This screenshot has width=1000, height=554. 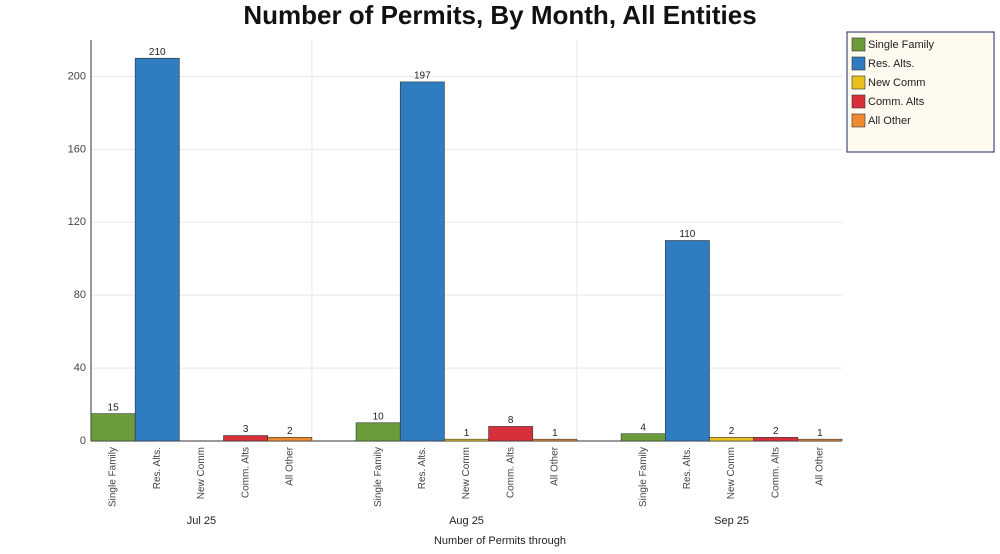 I want to click on legend-label: Single Family, so click(x=901, y=45).